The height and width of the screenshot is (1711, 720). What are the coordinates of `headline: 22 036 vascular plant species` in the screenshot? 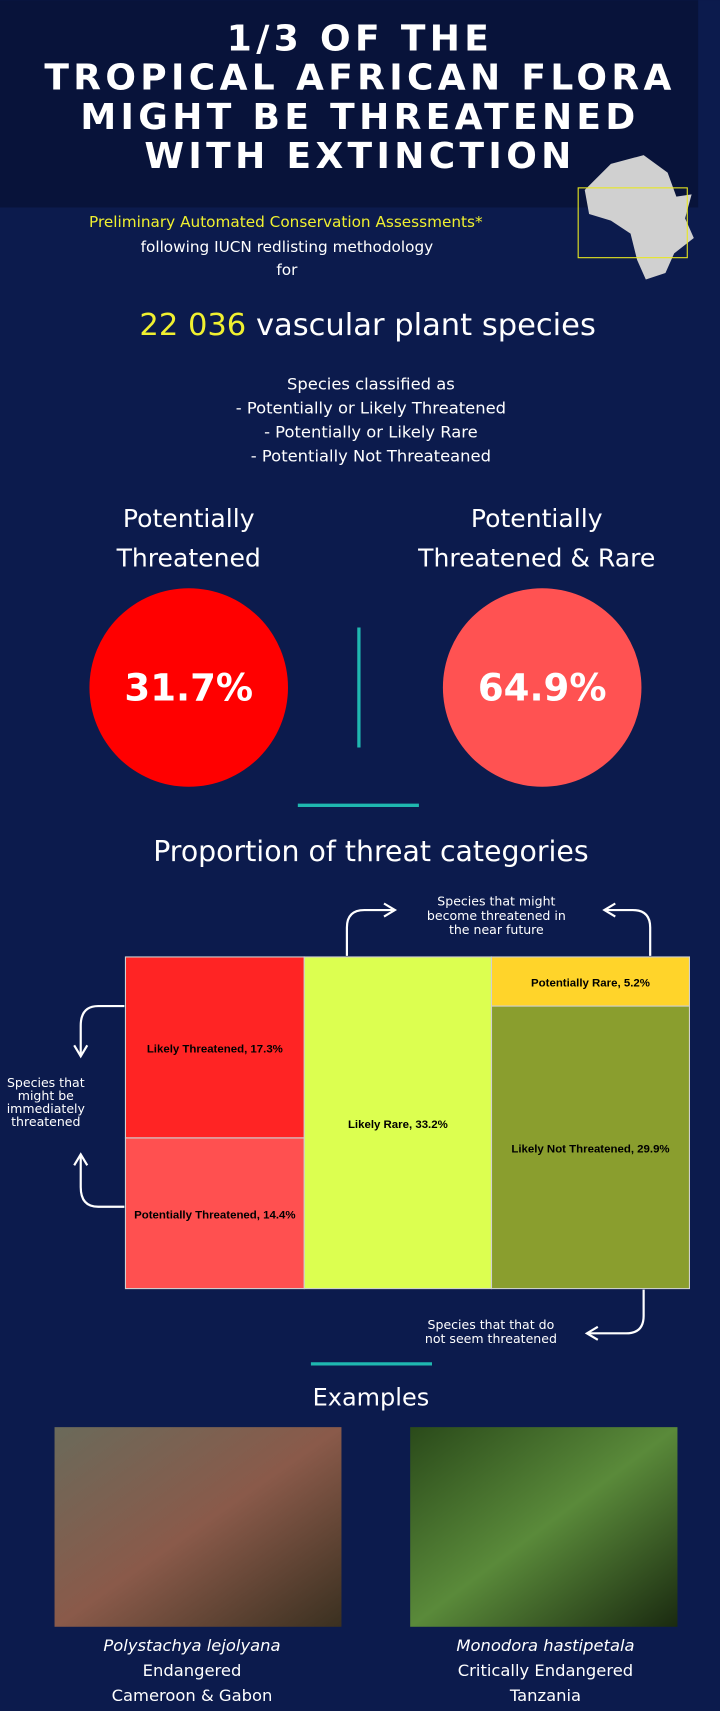 It's located at (367, 325).